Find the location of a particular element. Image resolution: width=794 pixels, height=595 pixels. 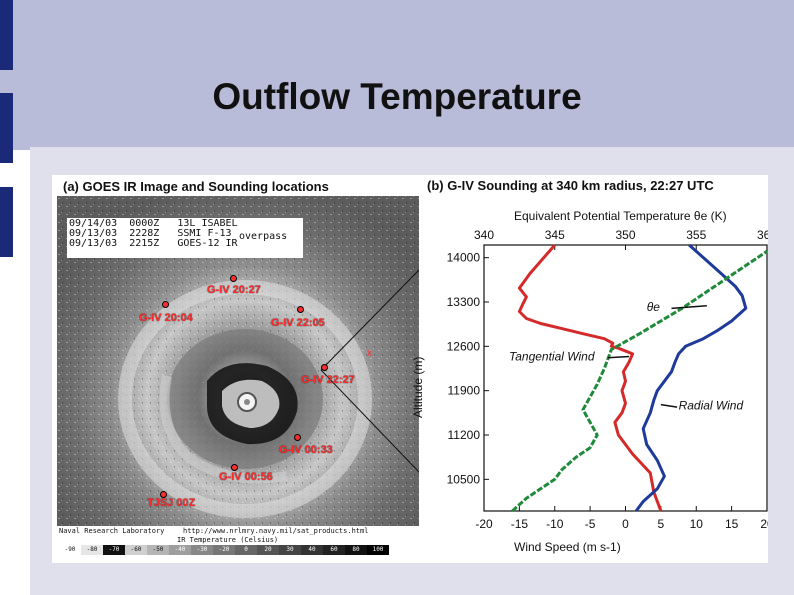

location-label: G-IV 22:05 is located at coordinates (298, 323).